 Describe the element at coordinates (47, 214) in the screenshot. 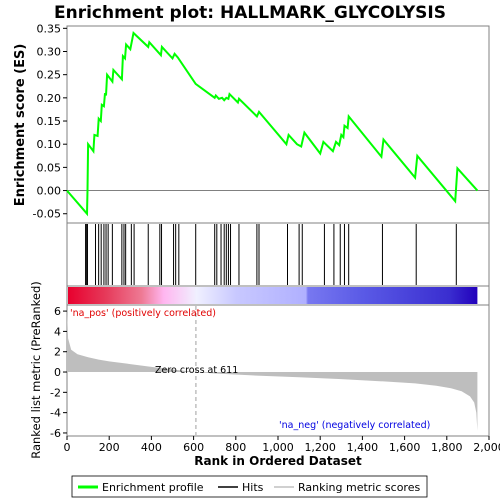

I see `es-y-tick-label: -0.05` at that location.